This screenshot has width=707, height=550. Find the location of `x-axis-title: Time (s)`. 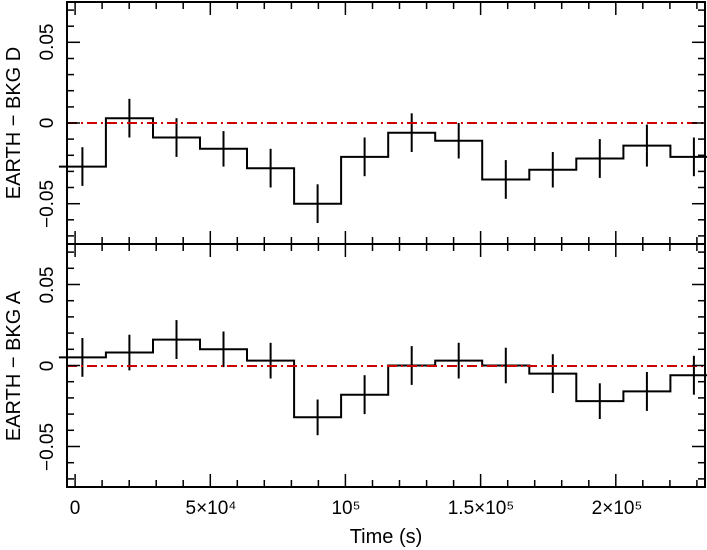

x-axis-title: Time (s) is located at coordinates (386, 537).